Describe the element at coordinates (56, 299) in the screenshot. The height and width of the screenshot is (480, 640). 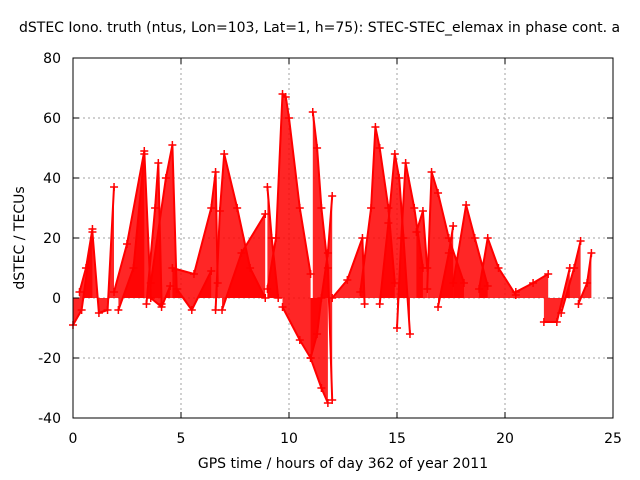
I see `y-tick-label: 0` at that location.